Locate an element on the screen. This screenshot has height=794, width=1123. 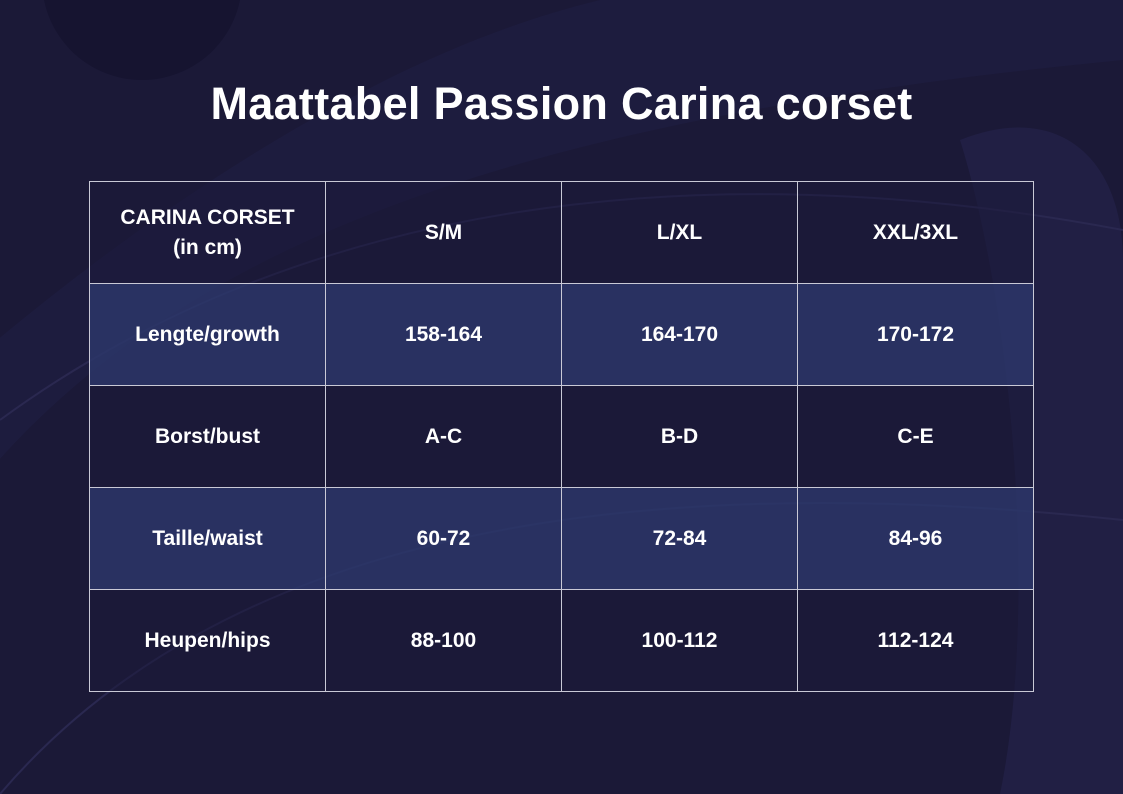
column-header: L/XL is located at coordinates (679, 232).